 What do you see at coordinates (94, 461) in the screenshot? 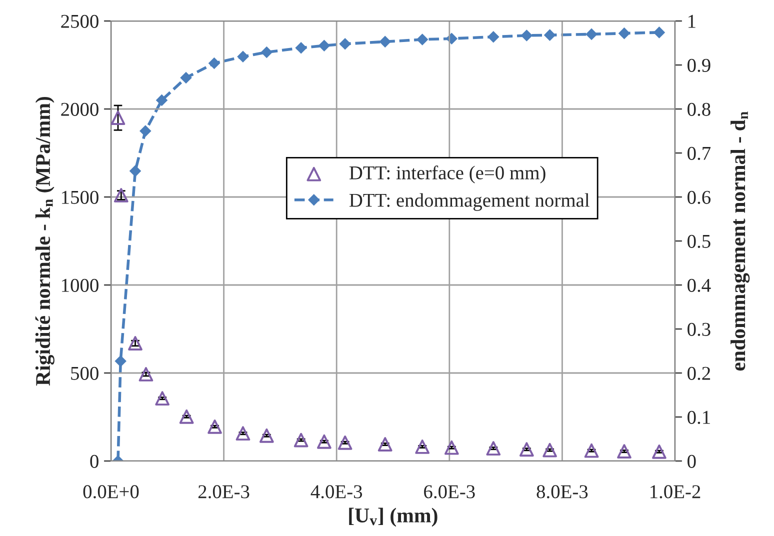
I see `y-tick-label: 0` at bounding box center [94, 461].